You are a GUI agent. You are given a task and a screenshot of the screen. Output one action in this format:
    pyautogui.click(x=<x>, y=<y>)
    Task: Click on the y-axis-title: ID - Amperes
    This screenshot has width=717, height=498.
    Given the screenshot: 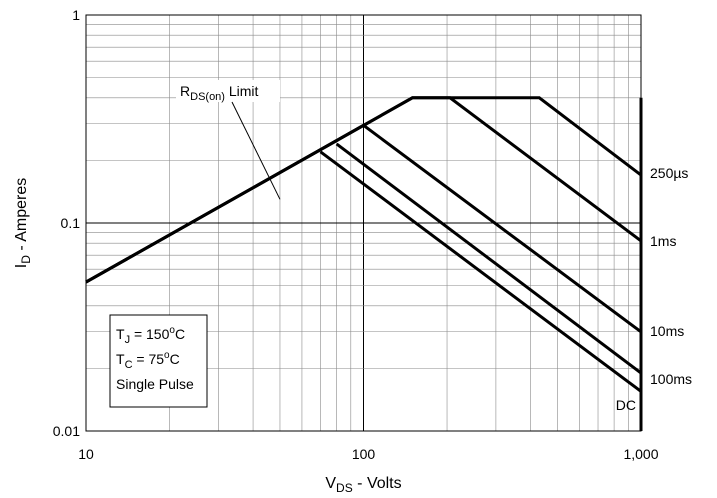 What is the action you would take?
    pyautogui.click(x=23, y=223)
    